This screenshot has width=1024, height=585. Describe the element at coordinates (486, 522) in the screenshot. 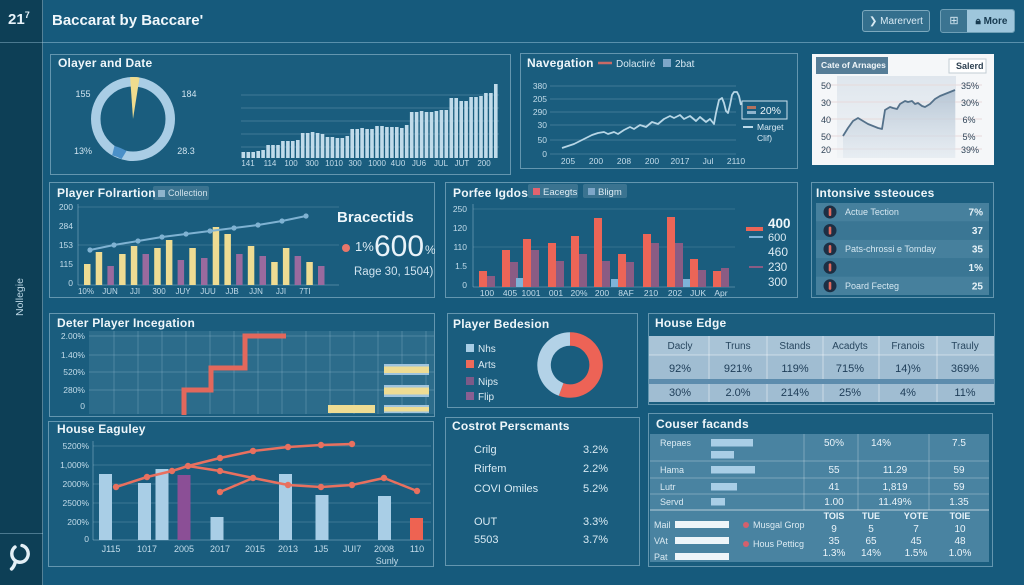

I see `svg-text: OUT` at that location.